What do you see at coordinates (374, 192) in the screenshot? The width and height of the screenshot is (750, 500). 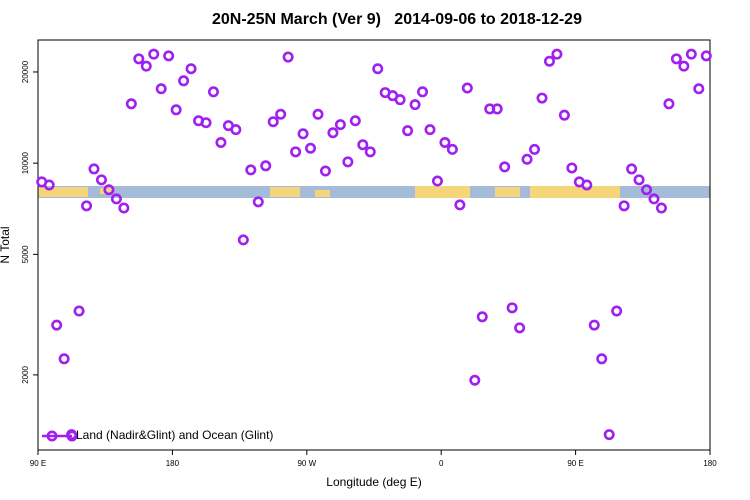 I see `map-strip` at bounding box center [374, 192].